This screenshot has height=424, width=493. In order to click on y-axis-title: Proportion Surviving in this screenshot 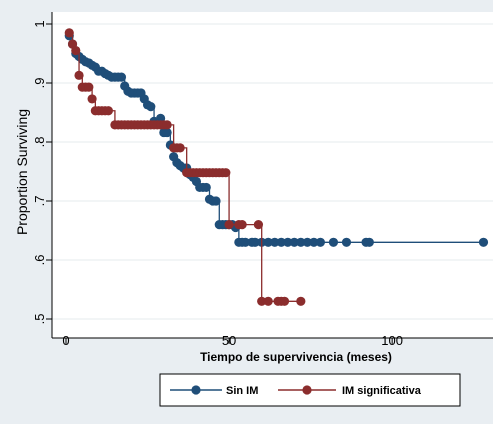, I will do `click(22, 172)`.